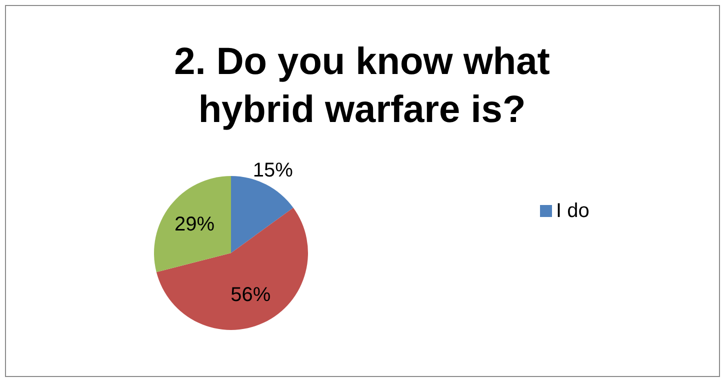 Image resolution: width=725 pixels, height=382 pixels. What do you see at coordinates (250, 295) in the screenshot?
I see `data-label: 56%` at bounding box center [250, 295].